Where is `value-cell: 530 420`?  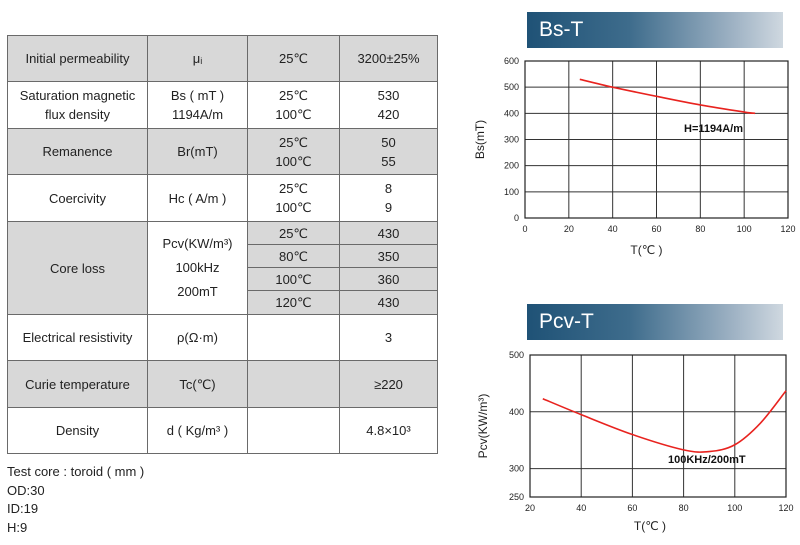
value-cell: 530 420 is located at coordinates (388, 105).